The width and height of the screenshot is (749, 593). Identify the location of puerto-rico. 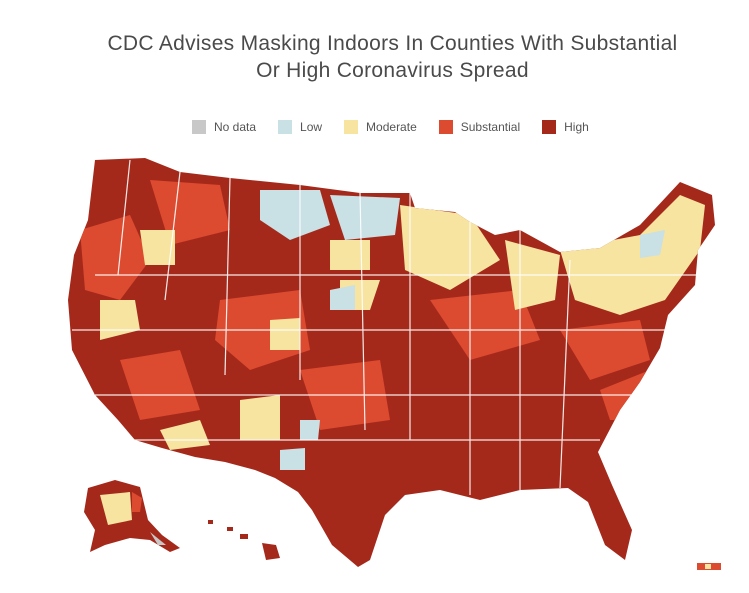
(709, 566).